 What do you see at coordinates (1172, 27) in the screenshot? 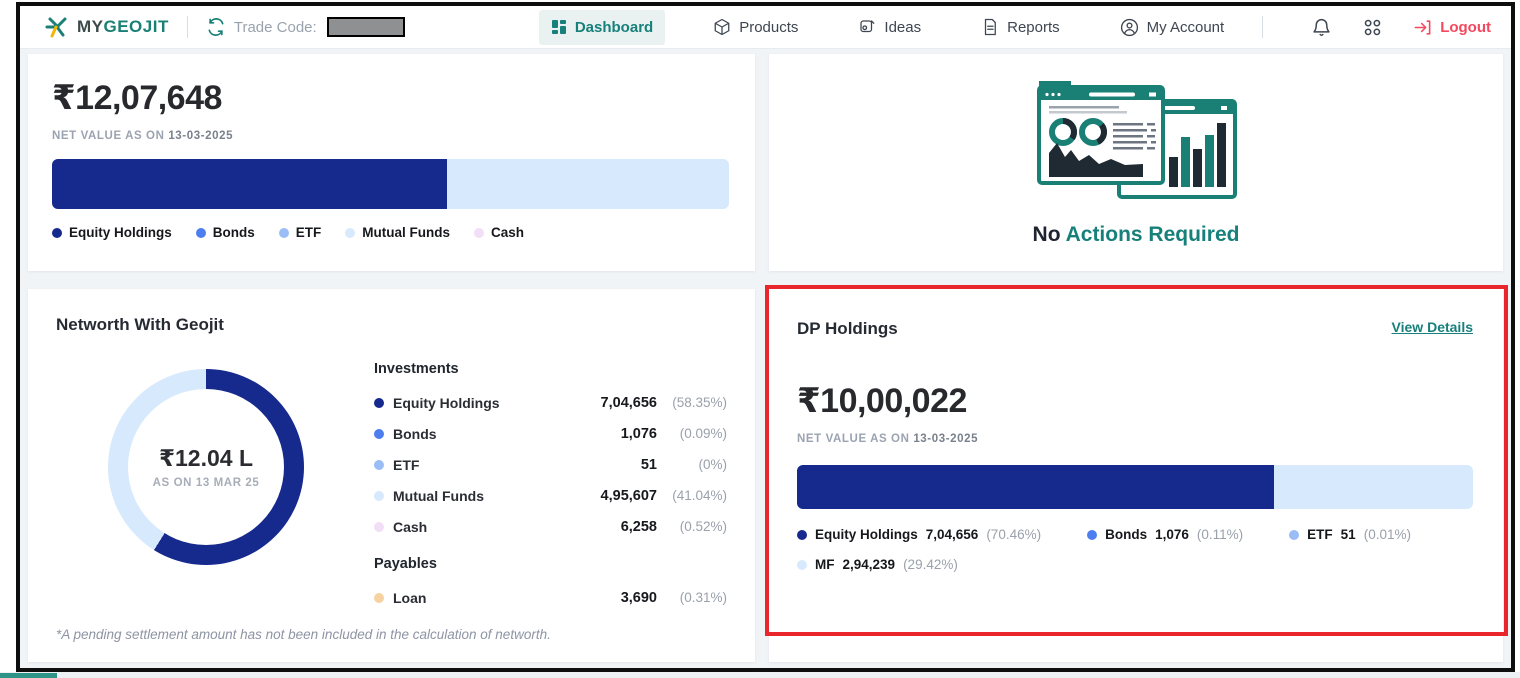
I see `nav-item-my-account: My Account` at bounding box center [1172, 27].